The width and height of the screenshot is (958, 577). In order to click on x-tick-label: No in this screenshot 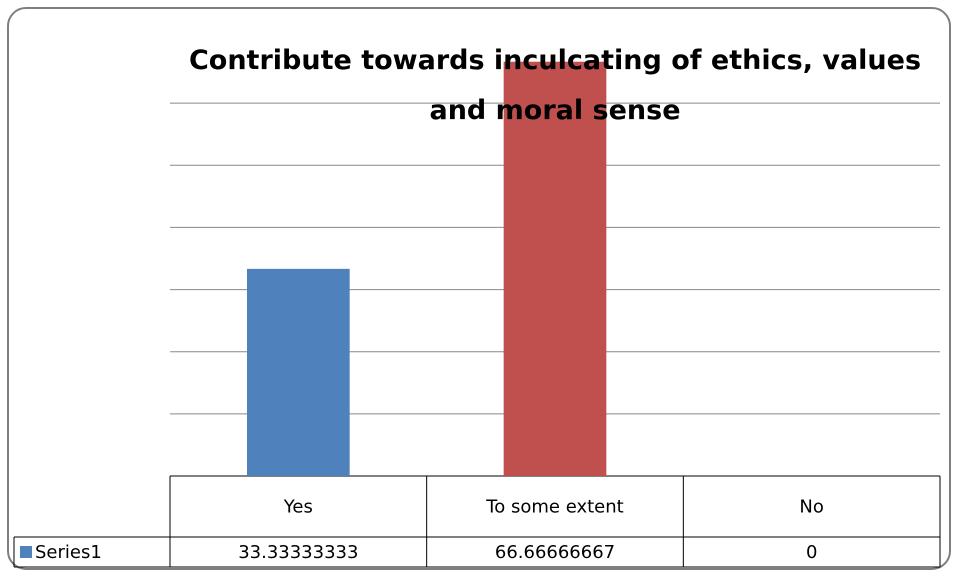, I will do `click(811, 507)`.